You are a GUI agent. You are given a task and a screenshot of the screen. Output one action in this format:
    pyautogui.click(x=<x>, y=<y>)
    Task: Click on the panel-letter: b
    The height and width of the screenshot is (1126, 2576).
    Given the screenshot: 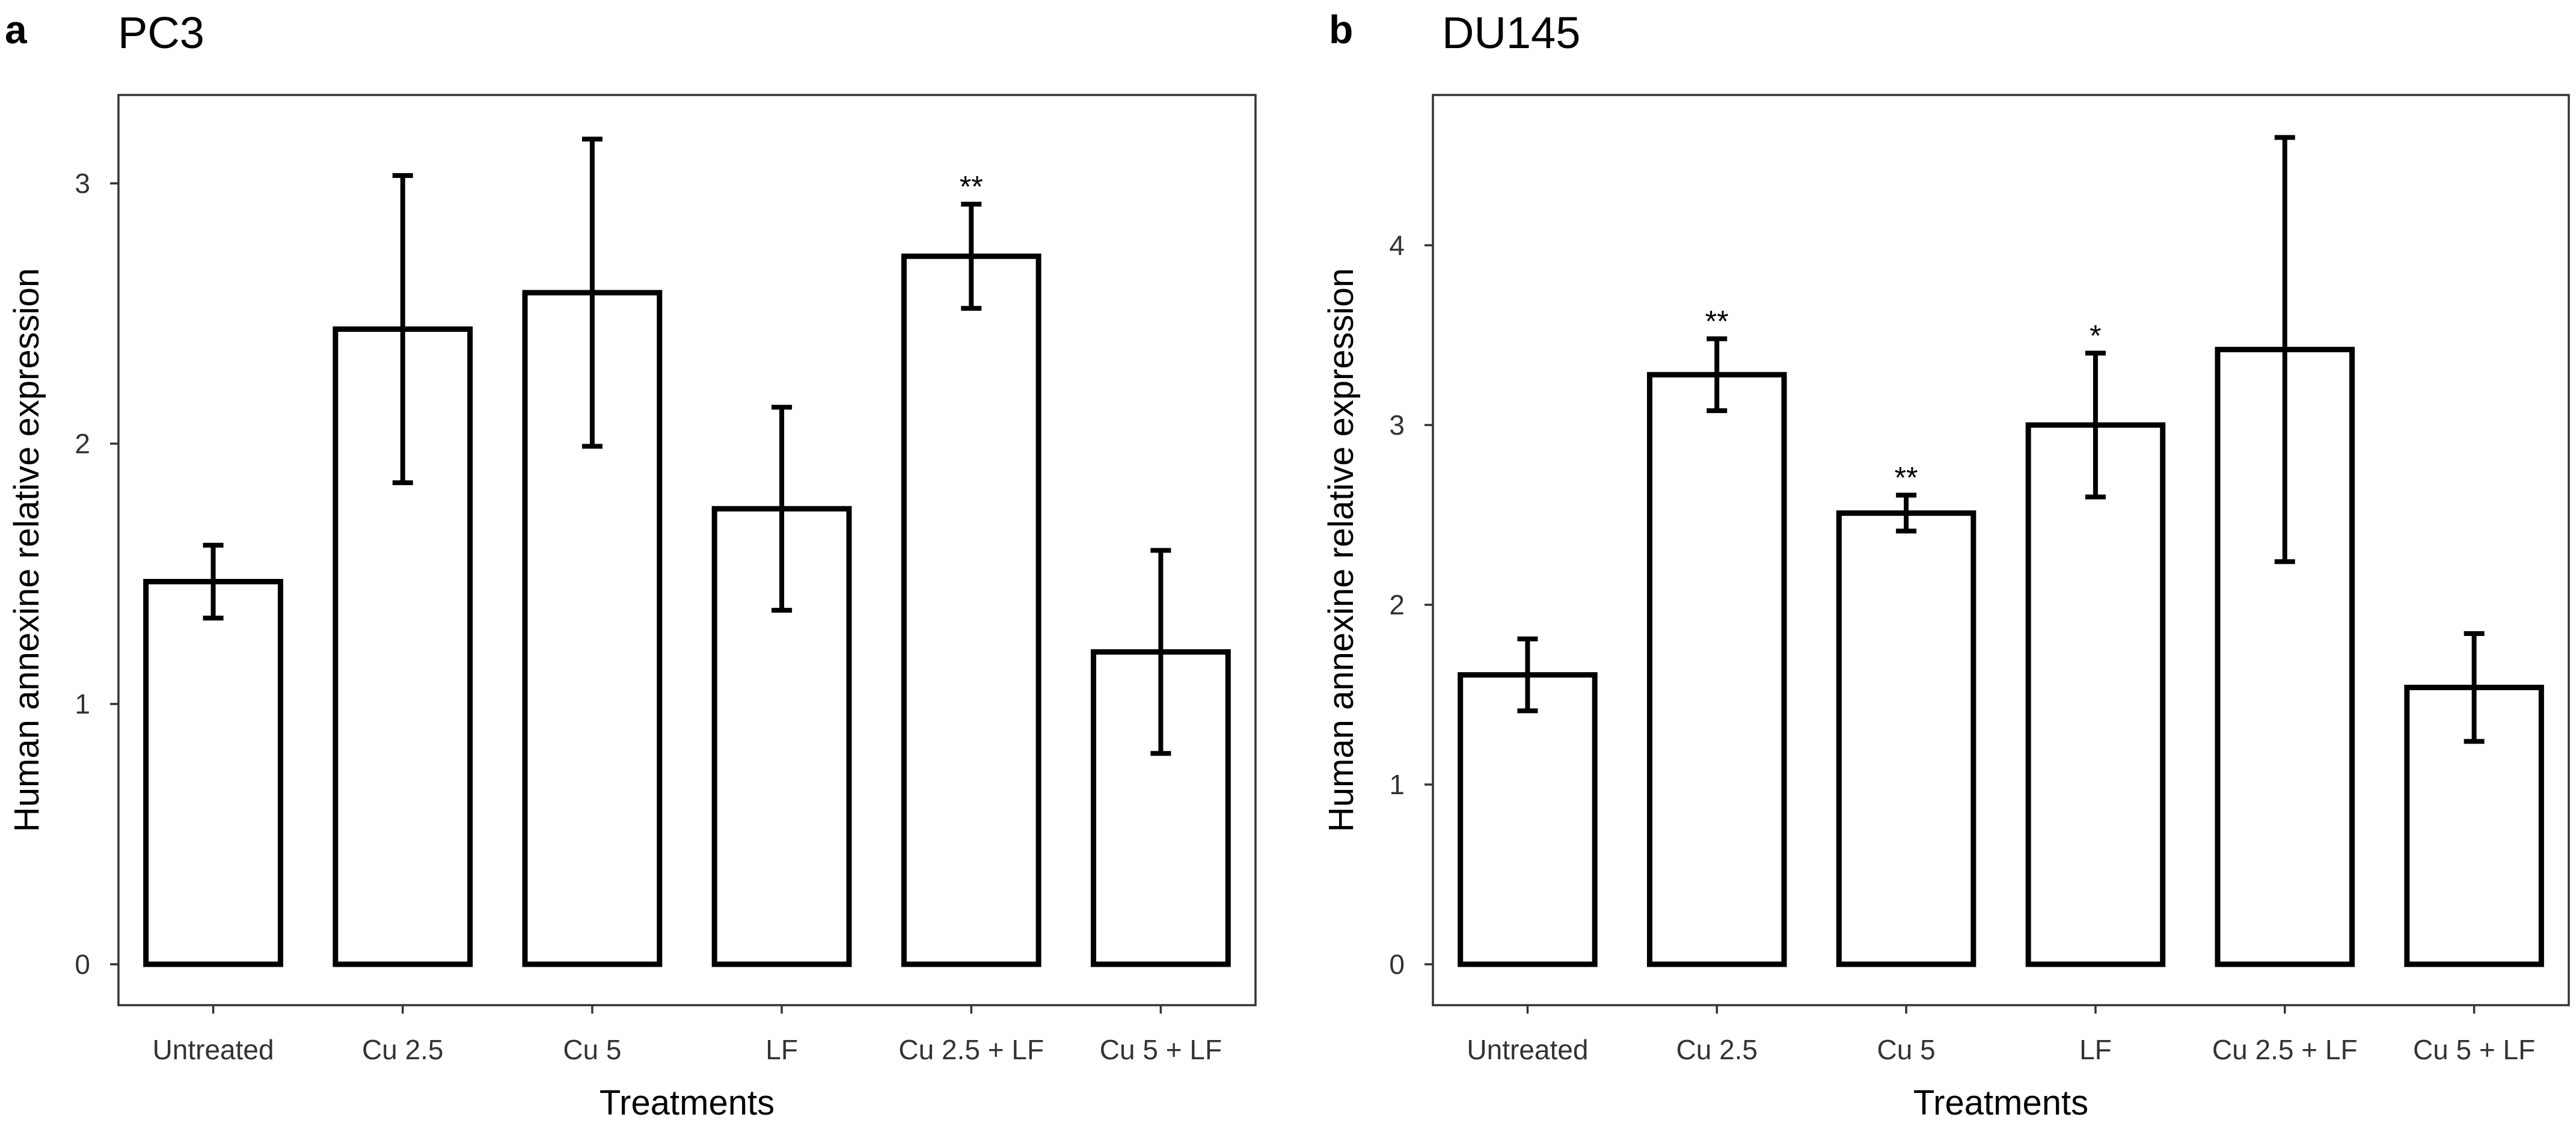 What is the action you would take?
    pyautogui.click(x=1341, y=29)
    